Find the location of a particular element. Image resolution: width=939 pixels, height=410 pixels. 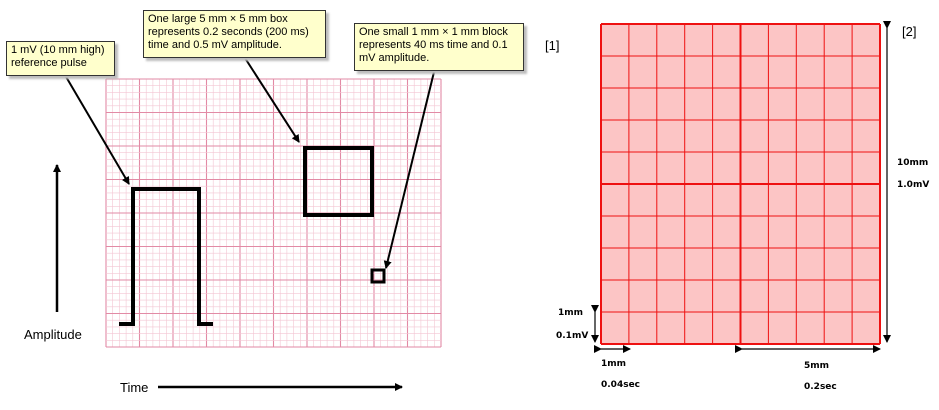

height-mv-label: 1.0mV is located at coordinates (913, 185).